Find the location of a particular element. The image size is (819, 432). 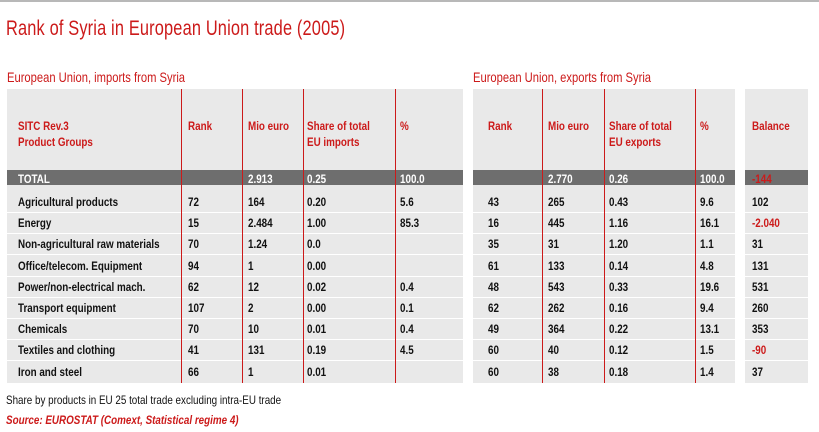

total-exp-pct: 100.0 is located at coordinates (712, 179).